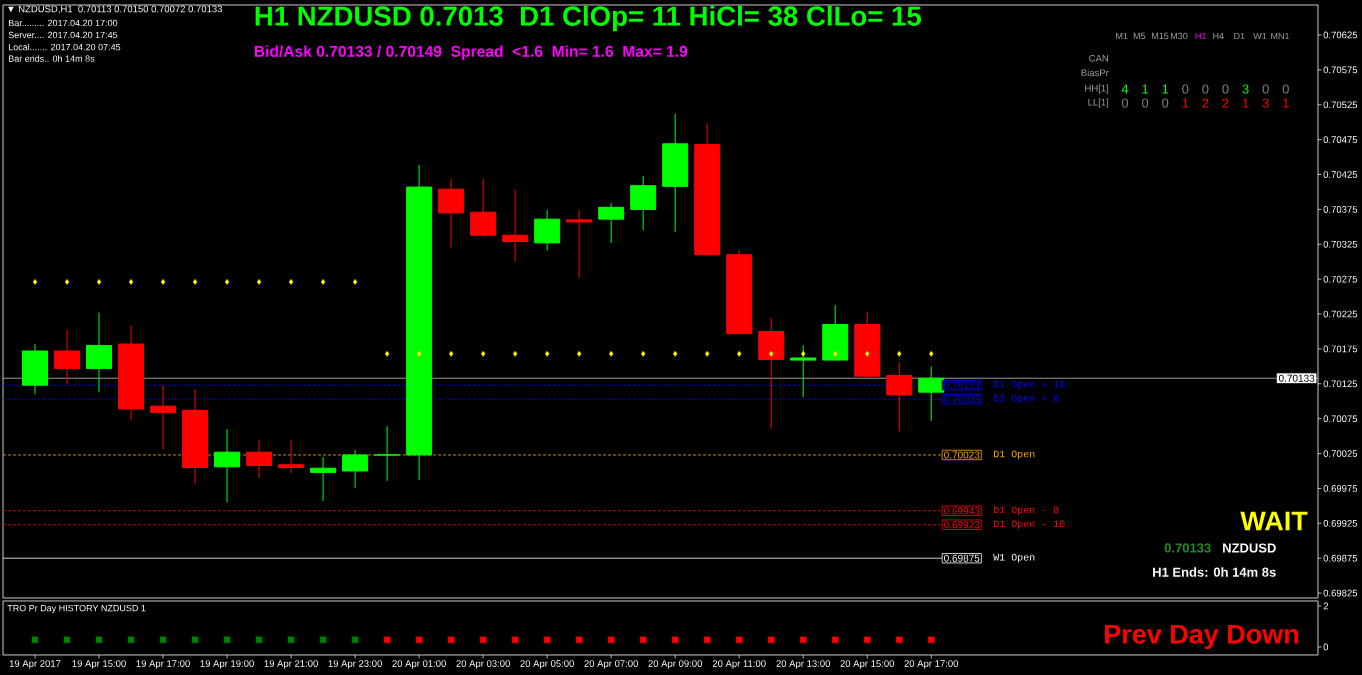 This screenshot has width=1362, height=675. I want to click on annotation: CAN, so click(1099, 58).